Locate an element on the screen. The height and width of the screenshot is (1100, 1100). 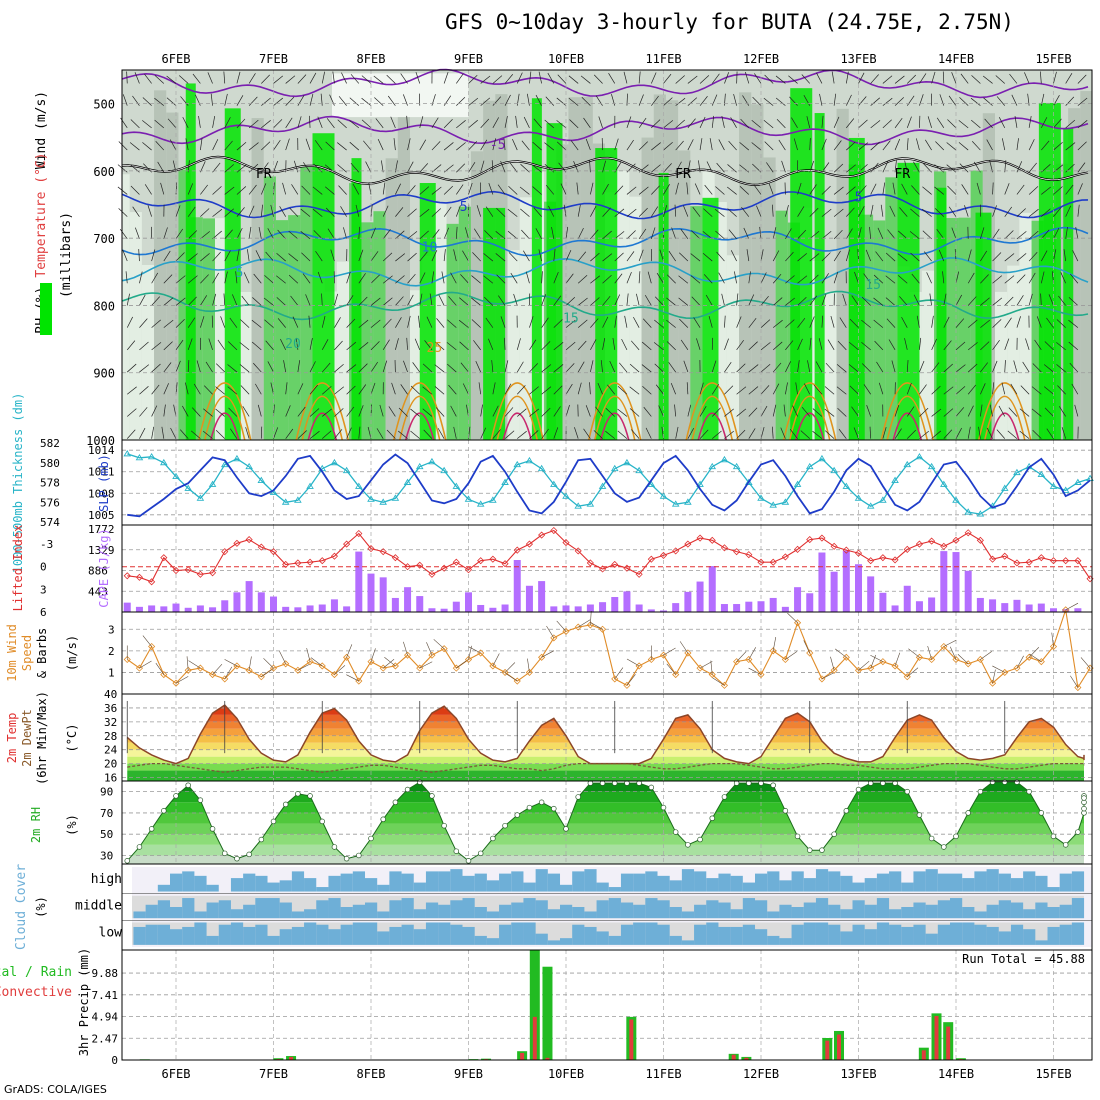
rh-plume is located at coordinates (1049, 271).